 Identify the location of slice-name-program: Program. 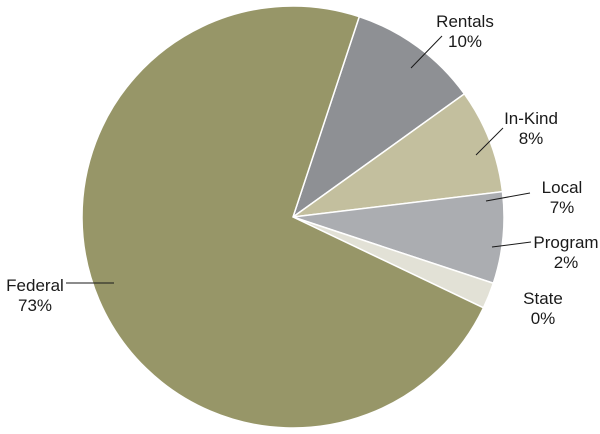
(565, 242).